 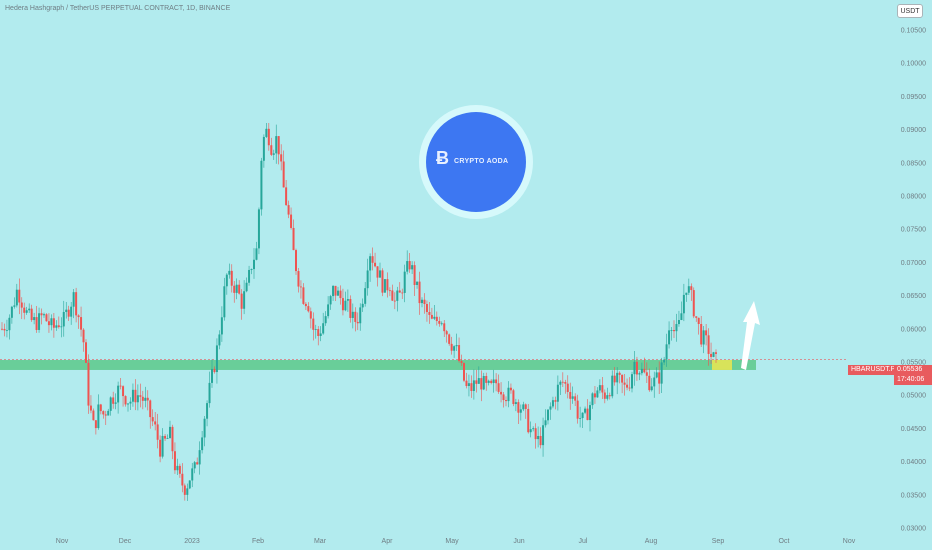 I want to click on y-tick-label: 0.04000, so click(x=913, y=462).